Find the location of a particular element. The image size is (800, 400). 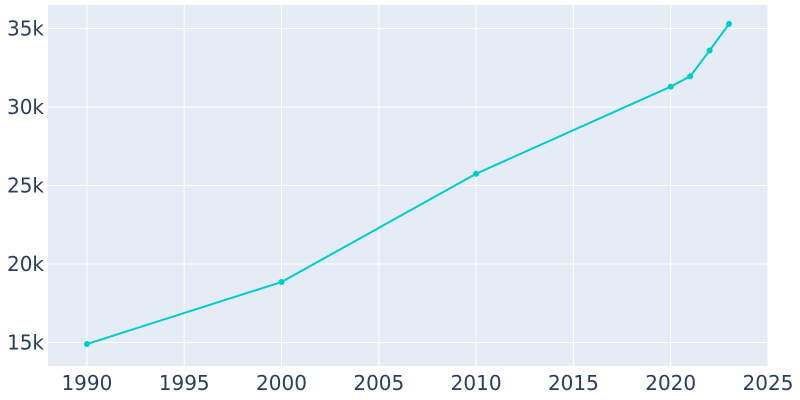

x-tick-label: 2000 is located at coordinates (281, 383).